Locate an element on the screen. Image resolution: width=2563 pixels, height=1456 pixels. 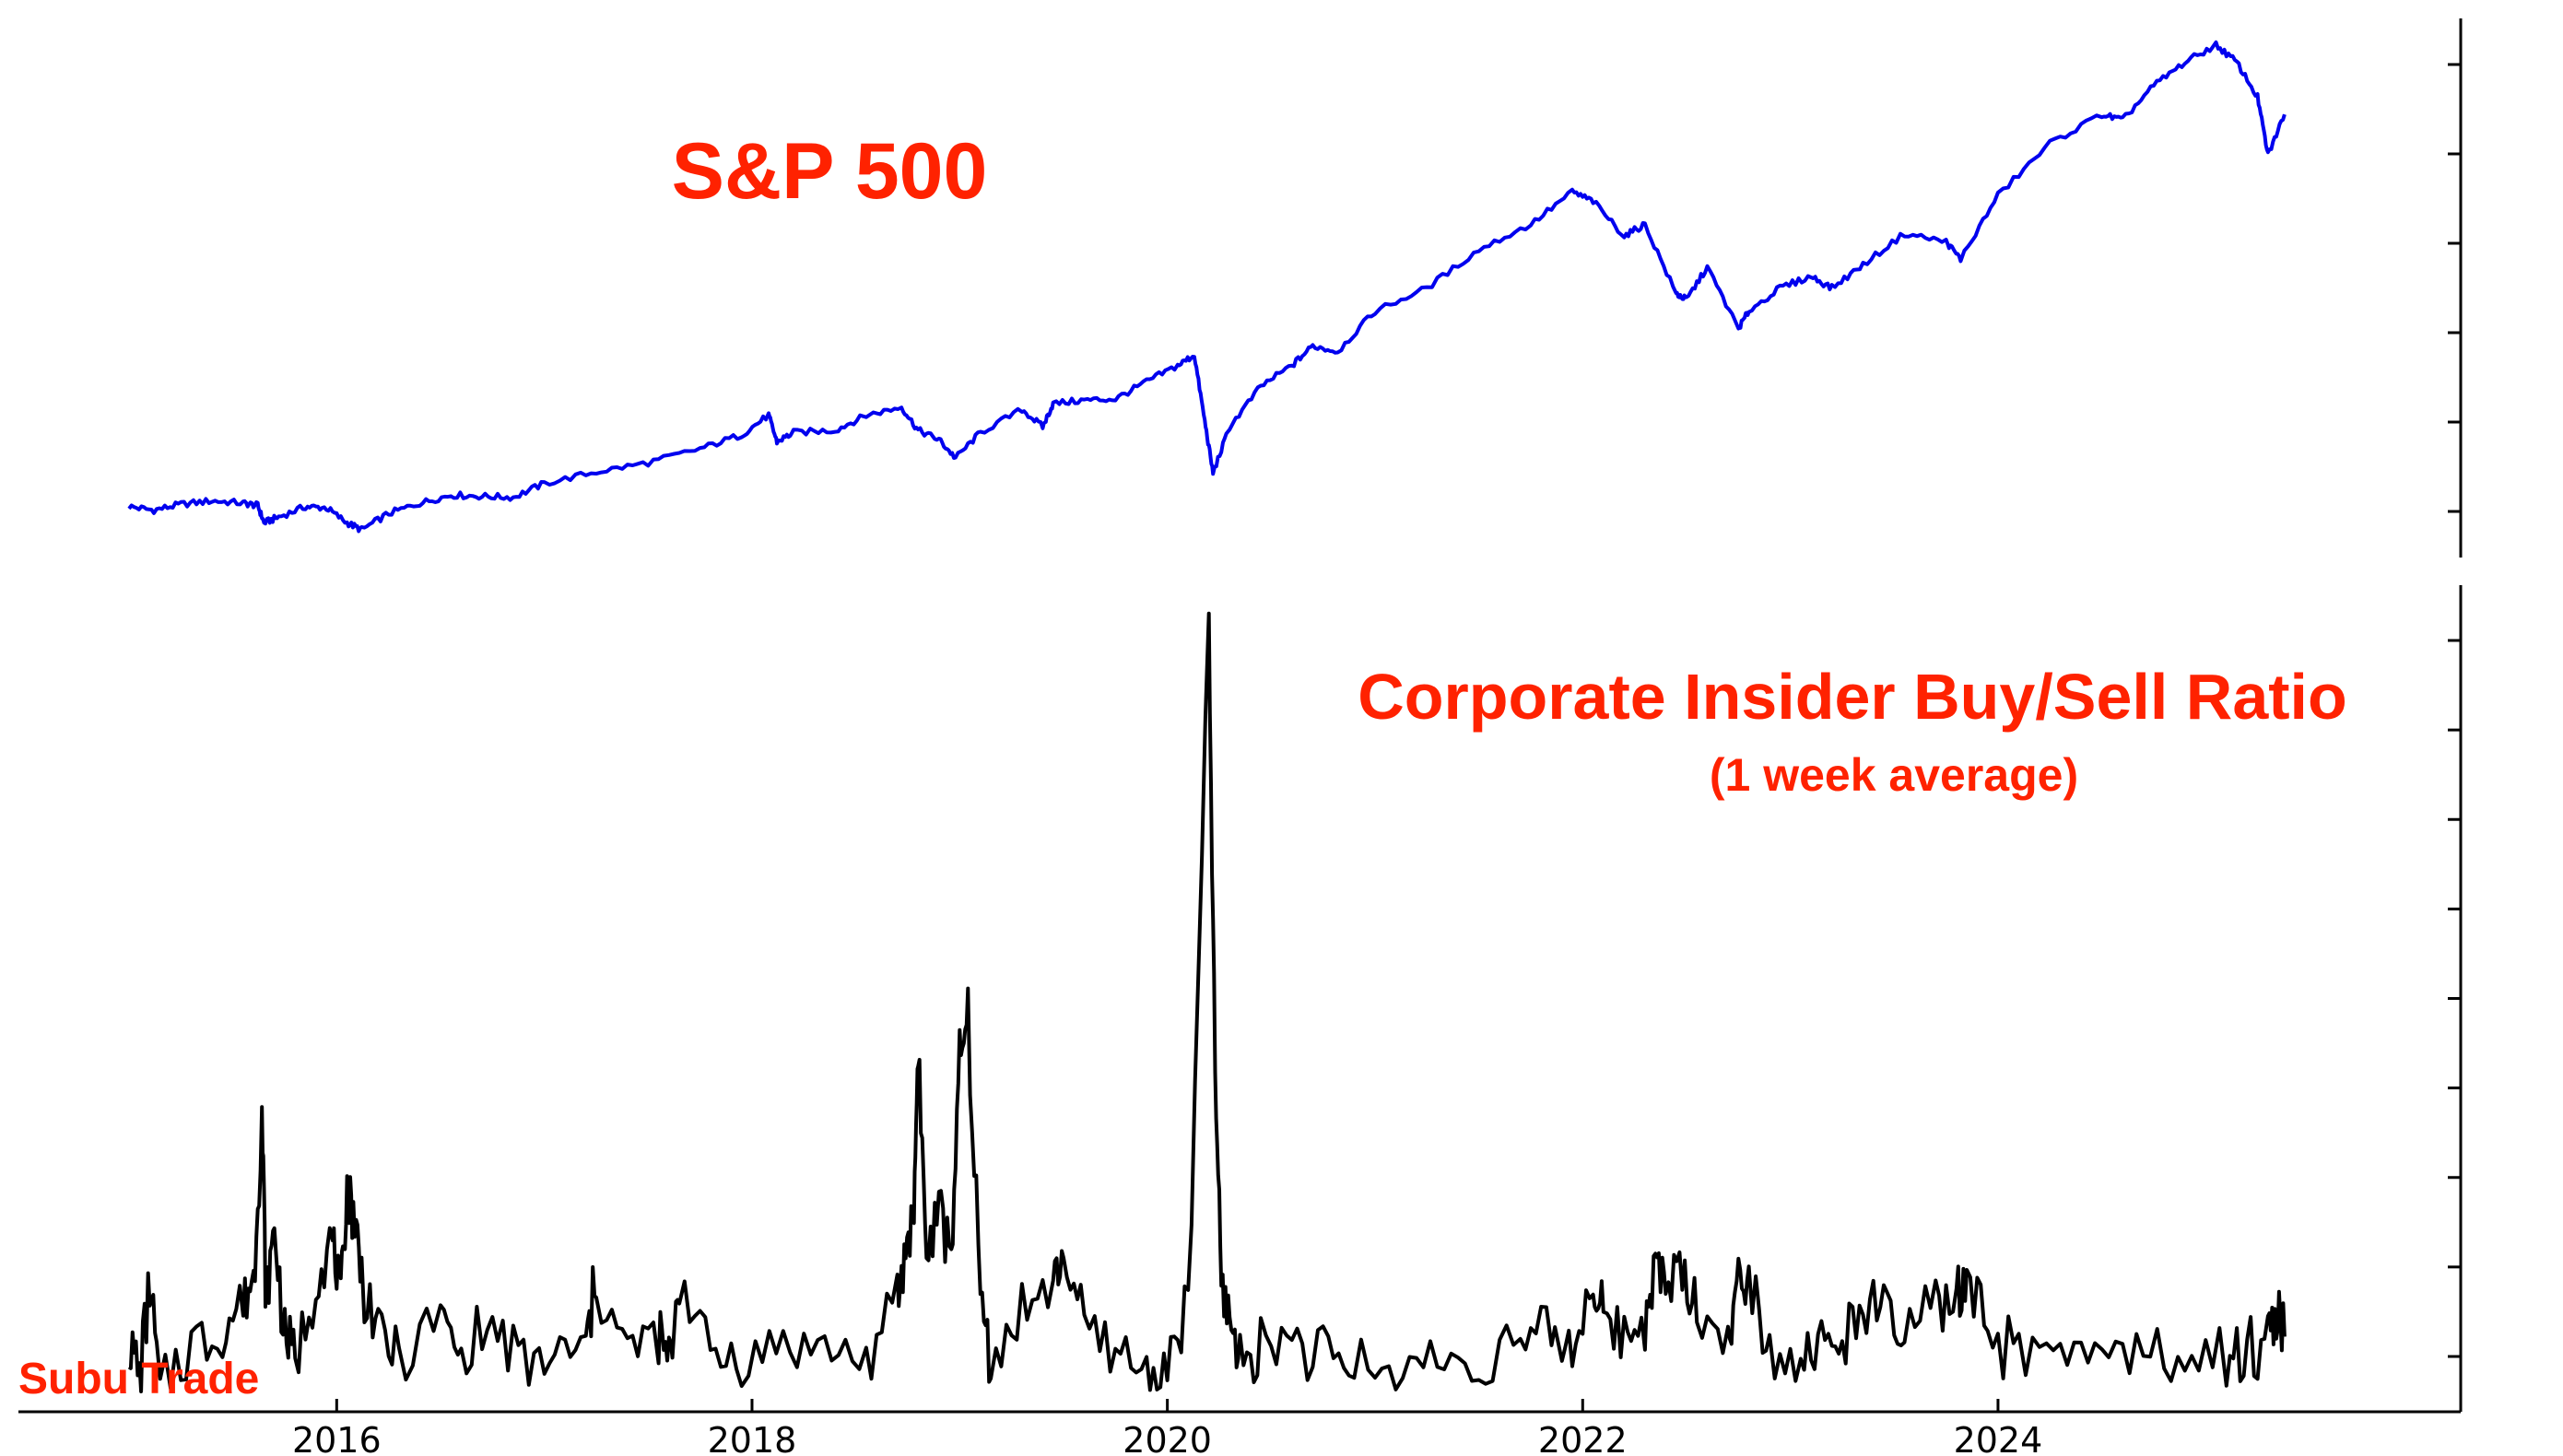
insider-x-ticks: 2016 2018 2020 2022 2024 is located at coordinates (1167, 1427).